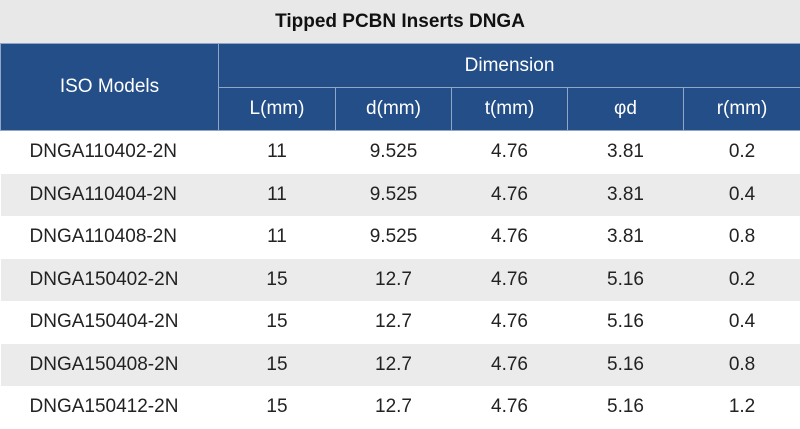 The height and width of the screenshot is (429, 800). What do you see at coordinates (110, 365) in the screenshot?
I see `model-cell: DNGA150408-2N` at bounding box center [110, 365].